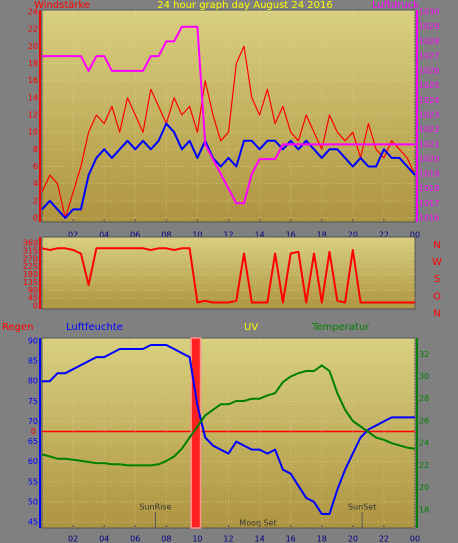 The image size is (458, 543). What do you see at coordinates (245, 5) in the screenshot?
I see `chart-title: 24 hour graph day August 24 2016` at bounding box center [245, 5].